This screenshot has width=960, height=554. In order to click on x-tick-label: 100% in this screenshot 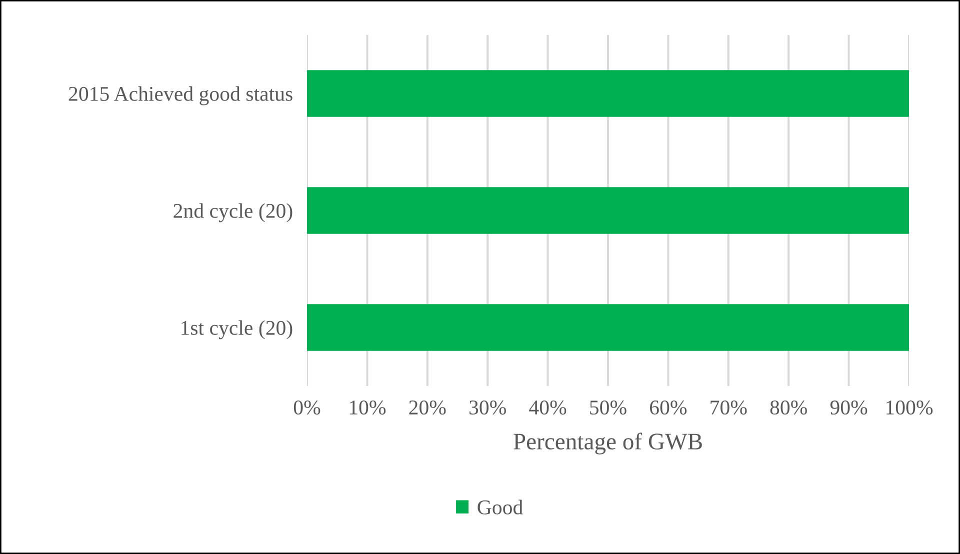, I will do `click(909, 407)`.